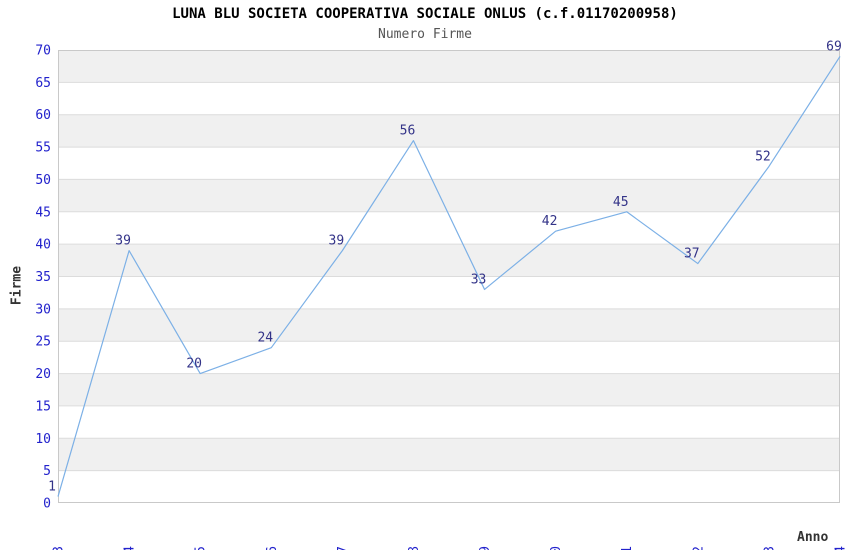 The height and width of the screenshot is (550, 850). Describe the element at coordinates (130, 548) in the screenshot. I see `x-tick-label: 2014` at that location.